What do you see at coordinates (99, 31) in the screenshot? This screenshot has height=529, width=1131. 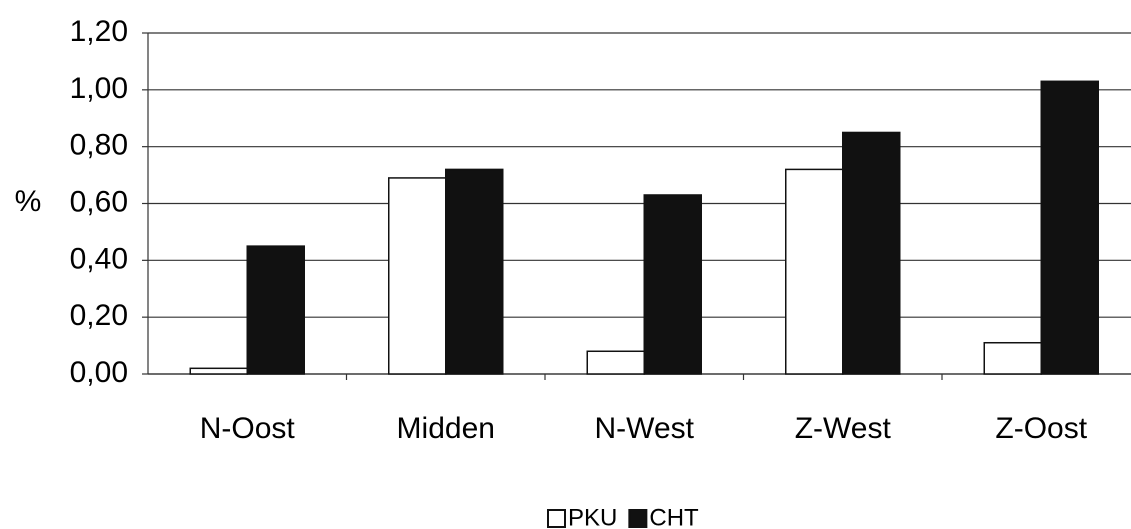 I see `y-tick-label: 1,20` at bounding box center [99, 31].